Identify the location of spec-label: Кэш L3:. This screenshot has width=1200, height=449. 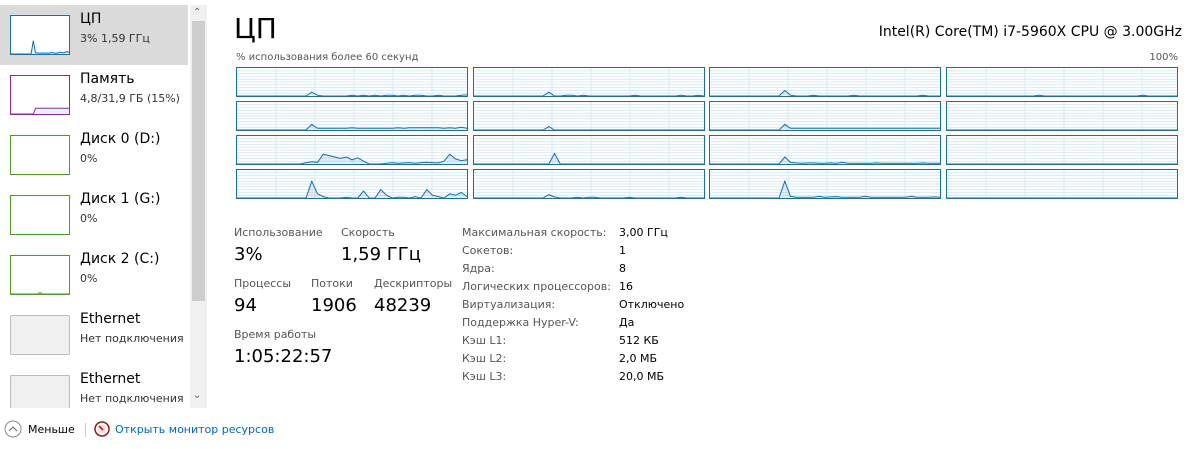
(484, 376).